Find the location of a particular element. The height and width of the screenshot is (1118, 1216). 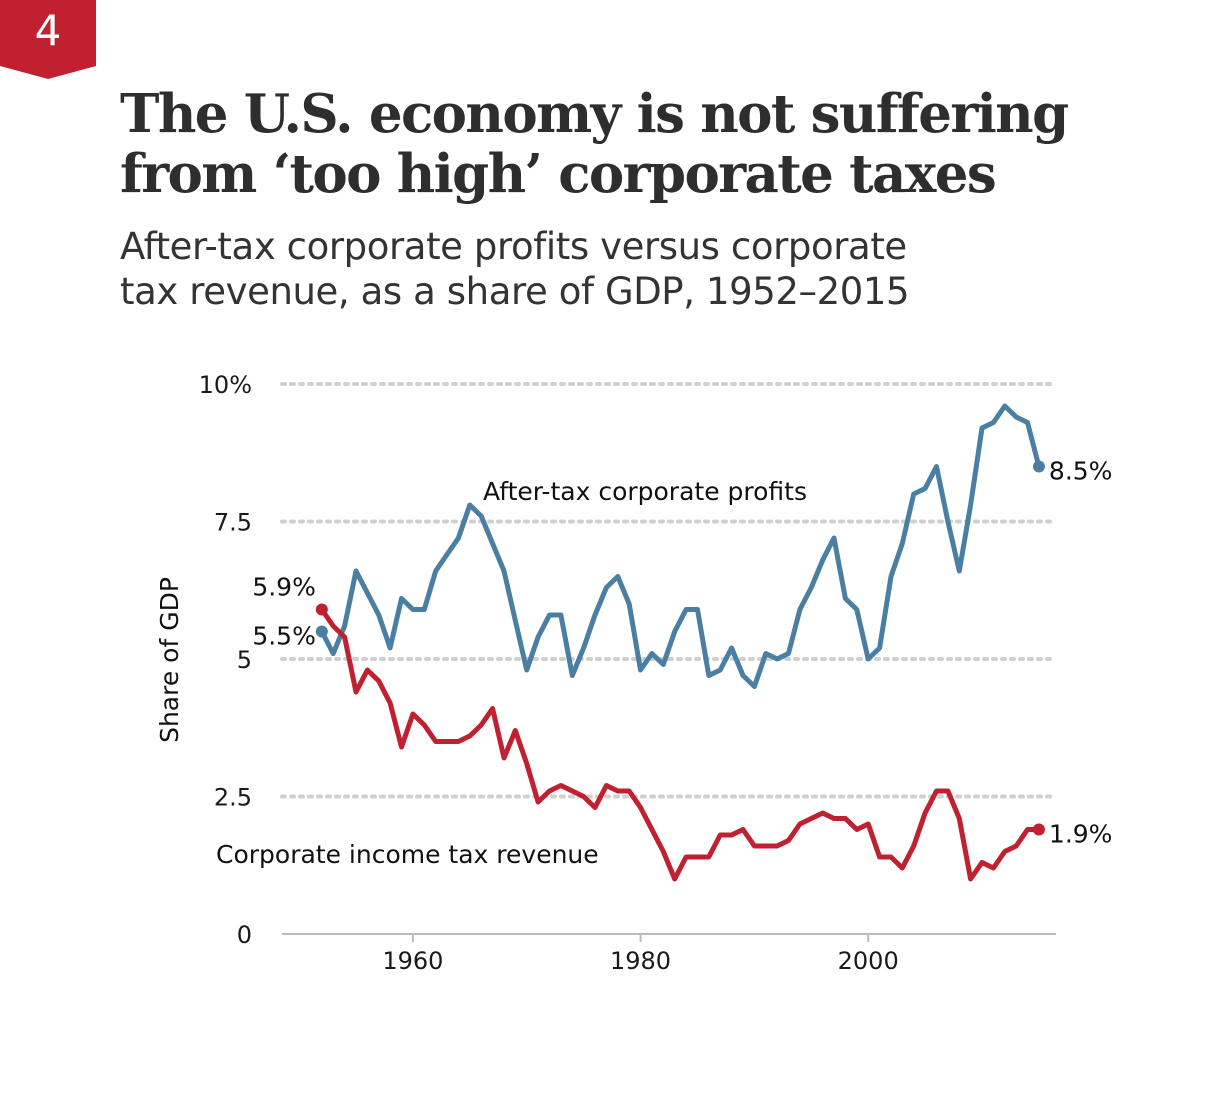

start-dot-revenue is located at coordinates (321, 609).